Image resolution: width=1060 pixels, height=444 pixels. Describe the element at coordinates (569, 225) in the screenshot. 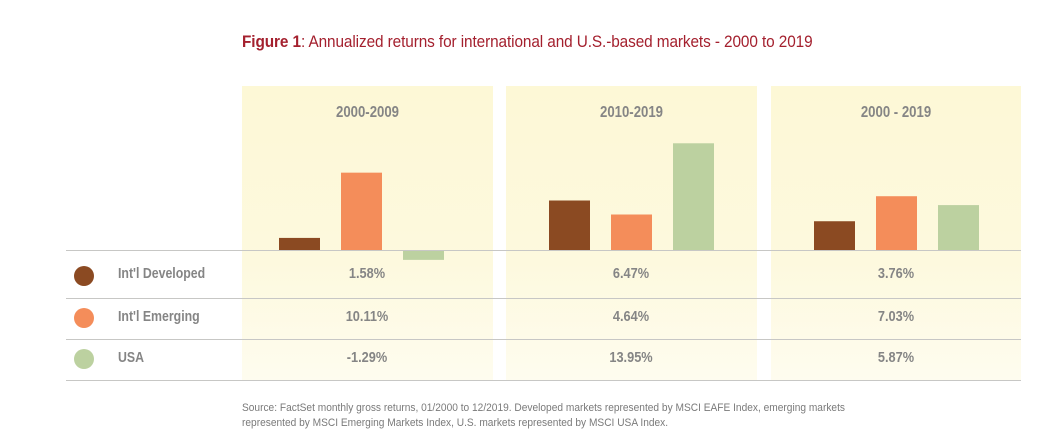

I see `bar-int-l-developed-2010-2019` at that location.